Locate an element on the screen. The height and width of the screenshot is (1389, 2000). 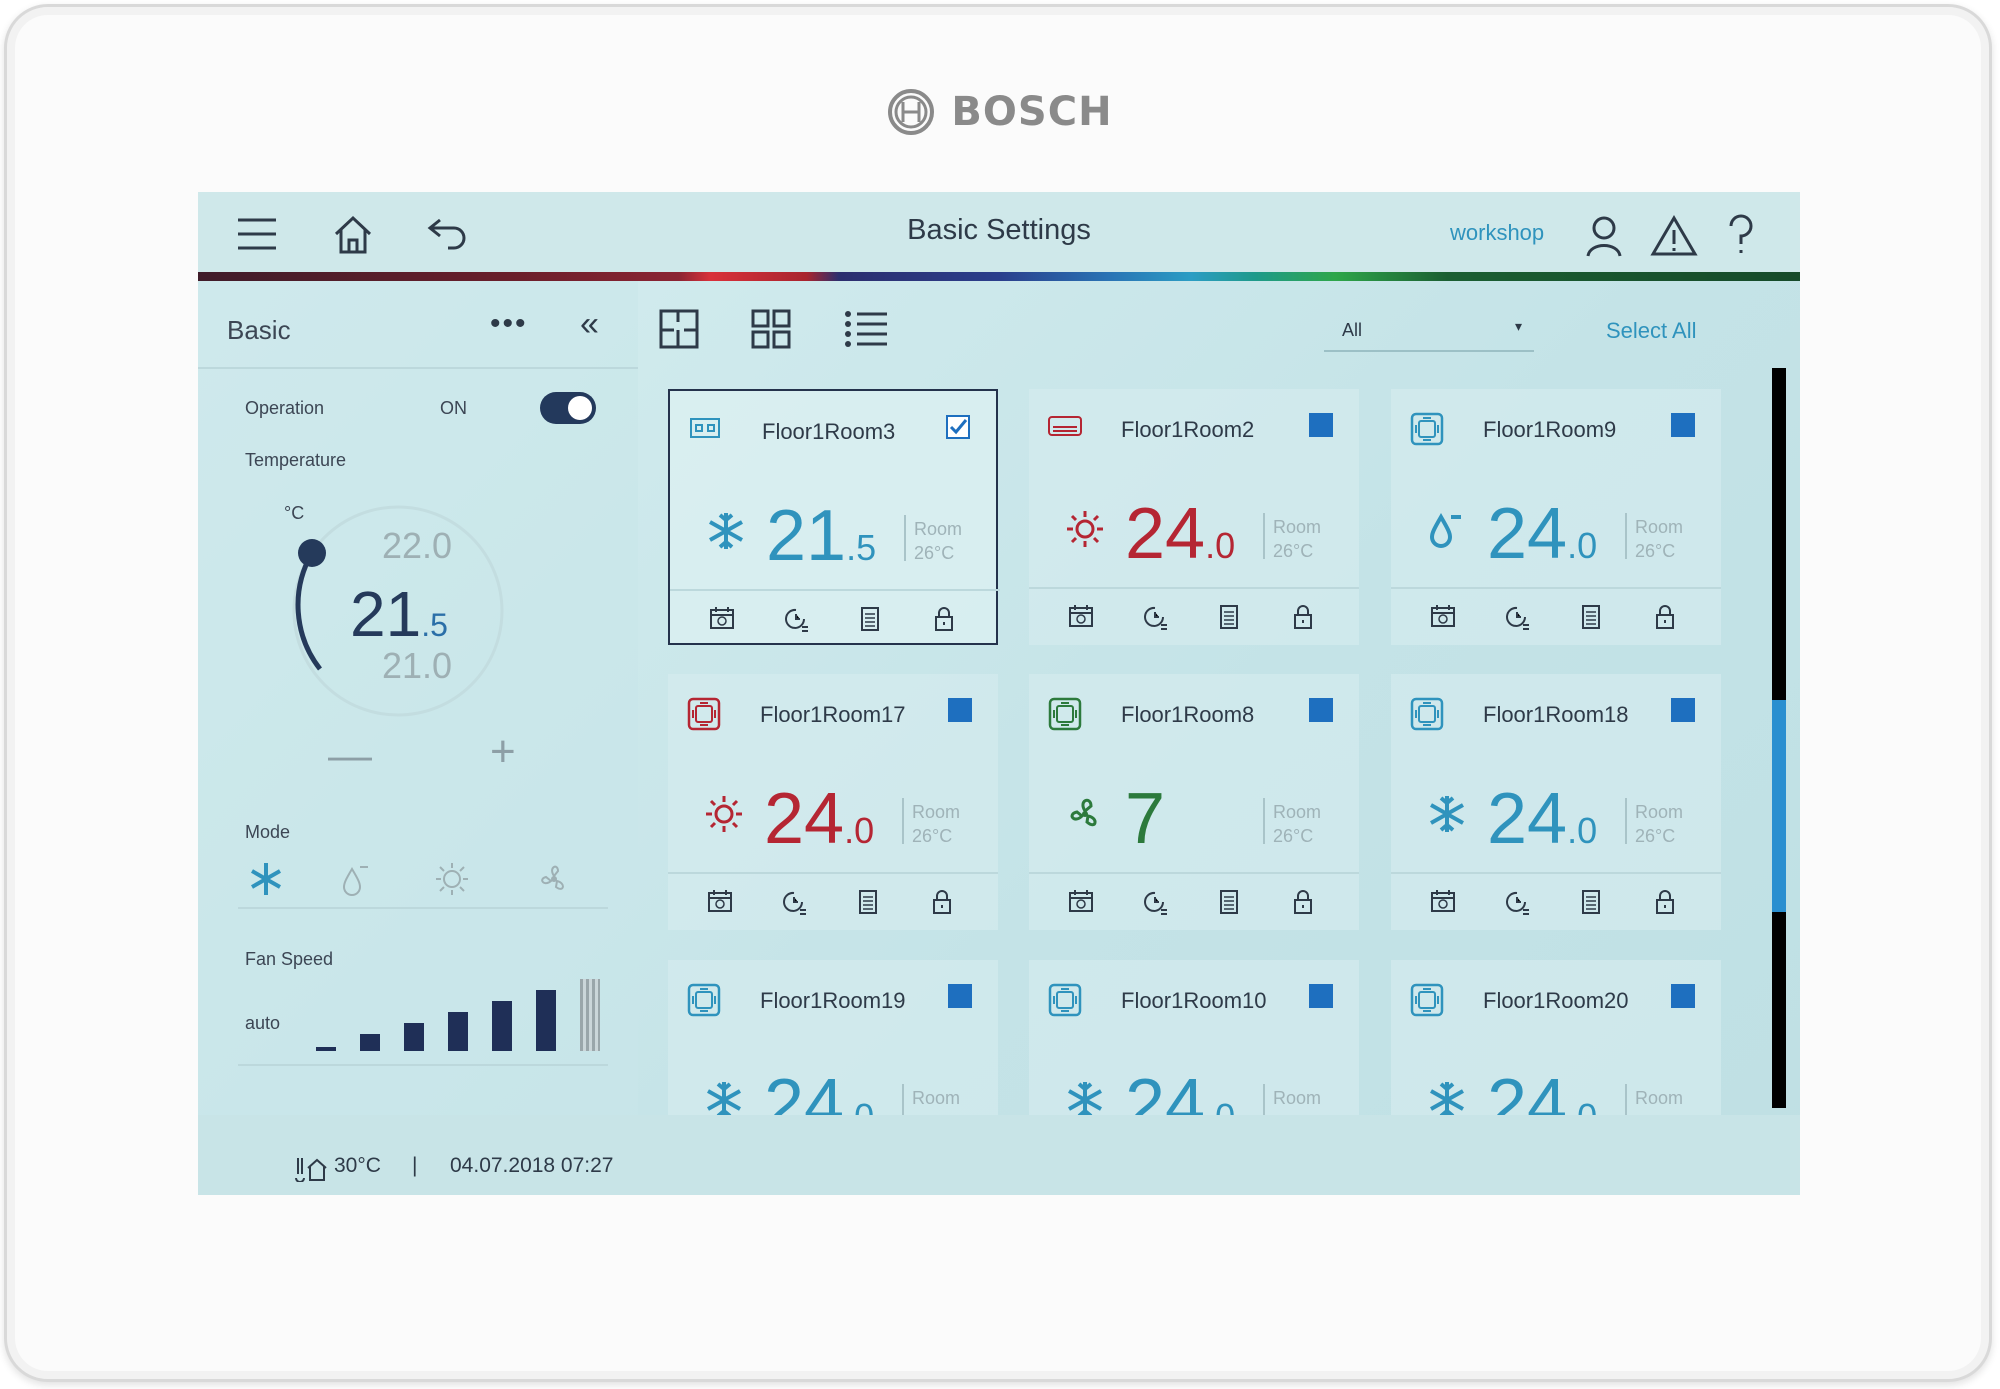
fan-speed-selector is located at coordinates (458, 1006).